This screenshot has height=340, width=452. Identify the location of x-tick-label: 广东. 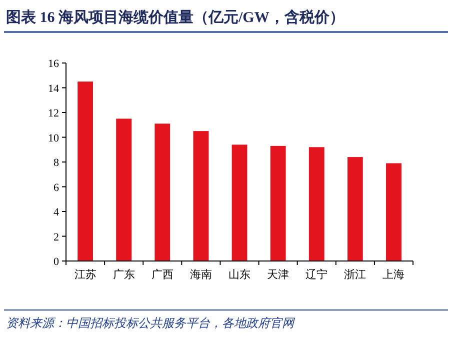
(123, 274).